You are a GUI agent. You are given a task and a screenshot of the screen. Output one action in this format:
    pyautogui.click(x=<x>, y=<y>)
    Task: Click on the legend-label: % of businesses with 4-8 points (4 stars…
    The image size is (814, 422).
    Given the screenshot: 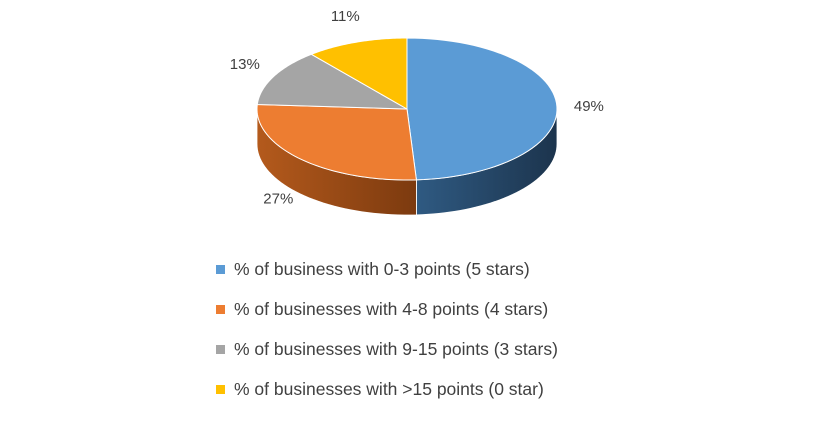 What is the action you would take?
    pyautogui.click(x=391, y=309)
    